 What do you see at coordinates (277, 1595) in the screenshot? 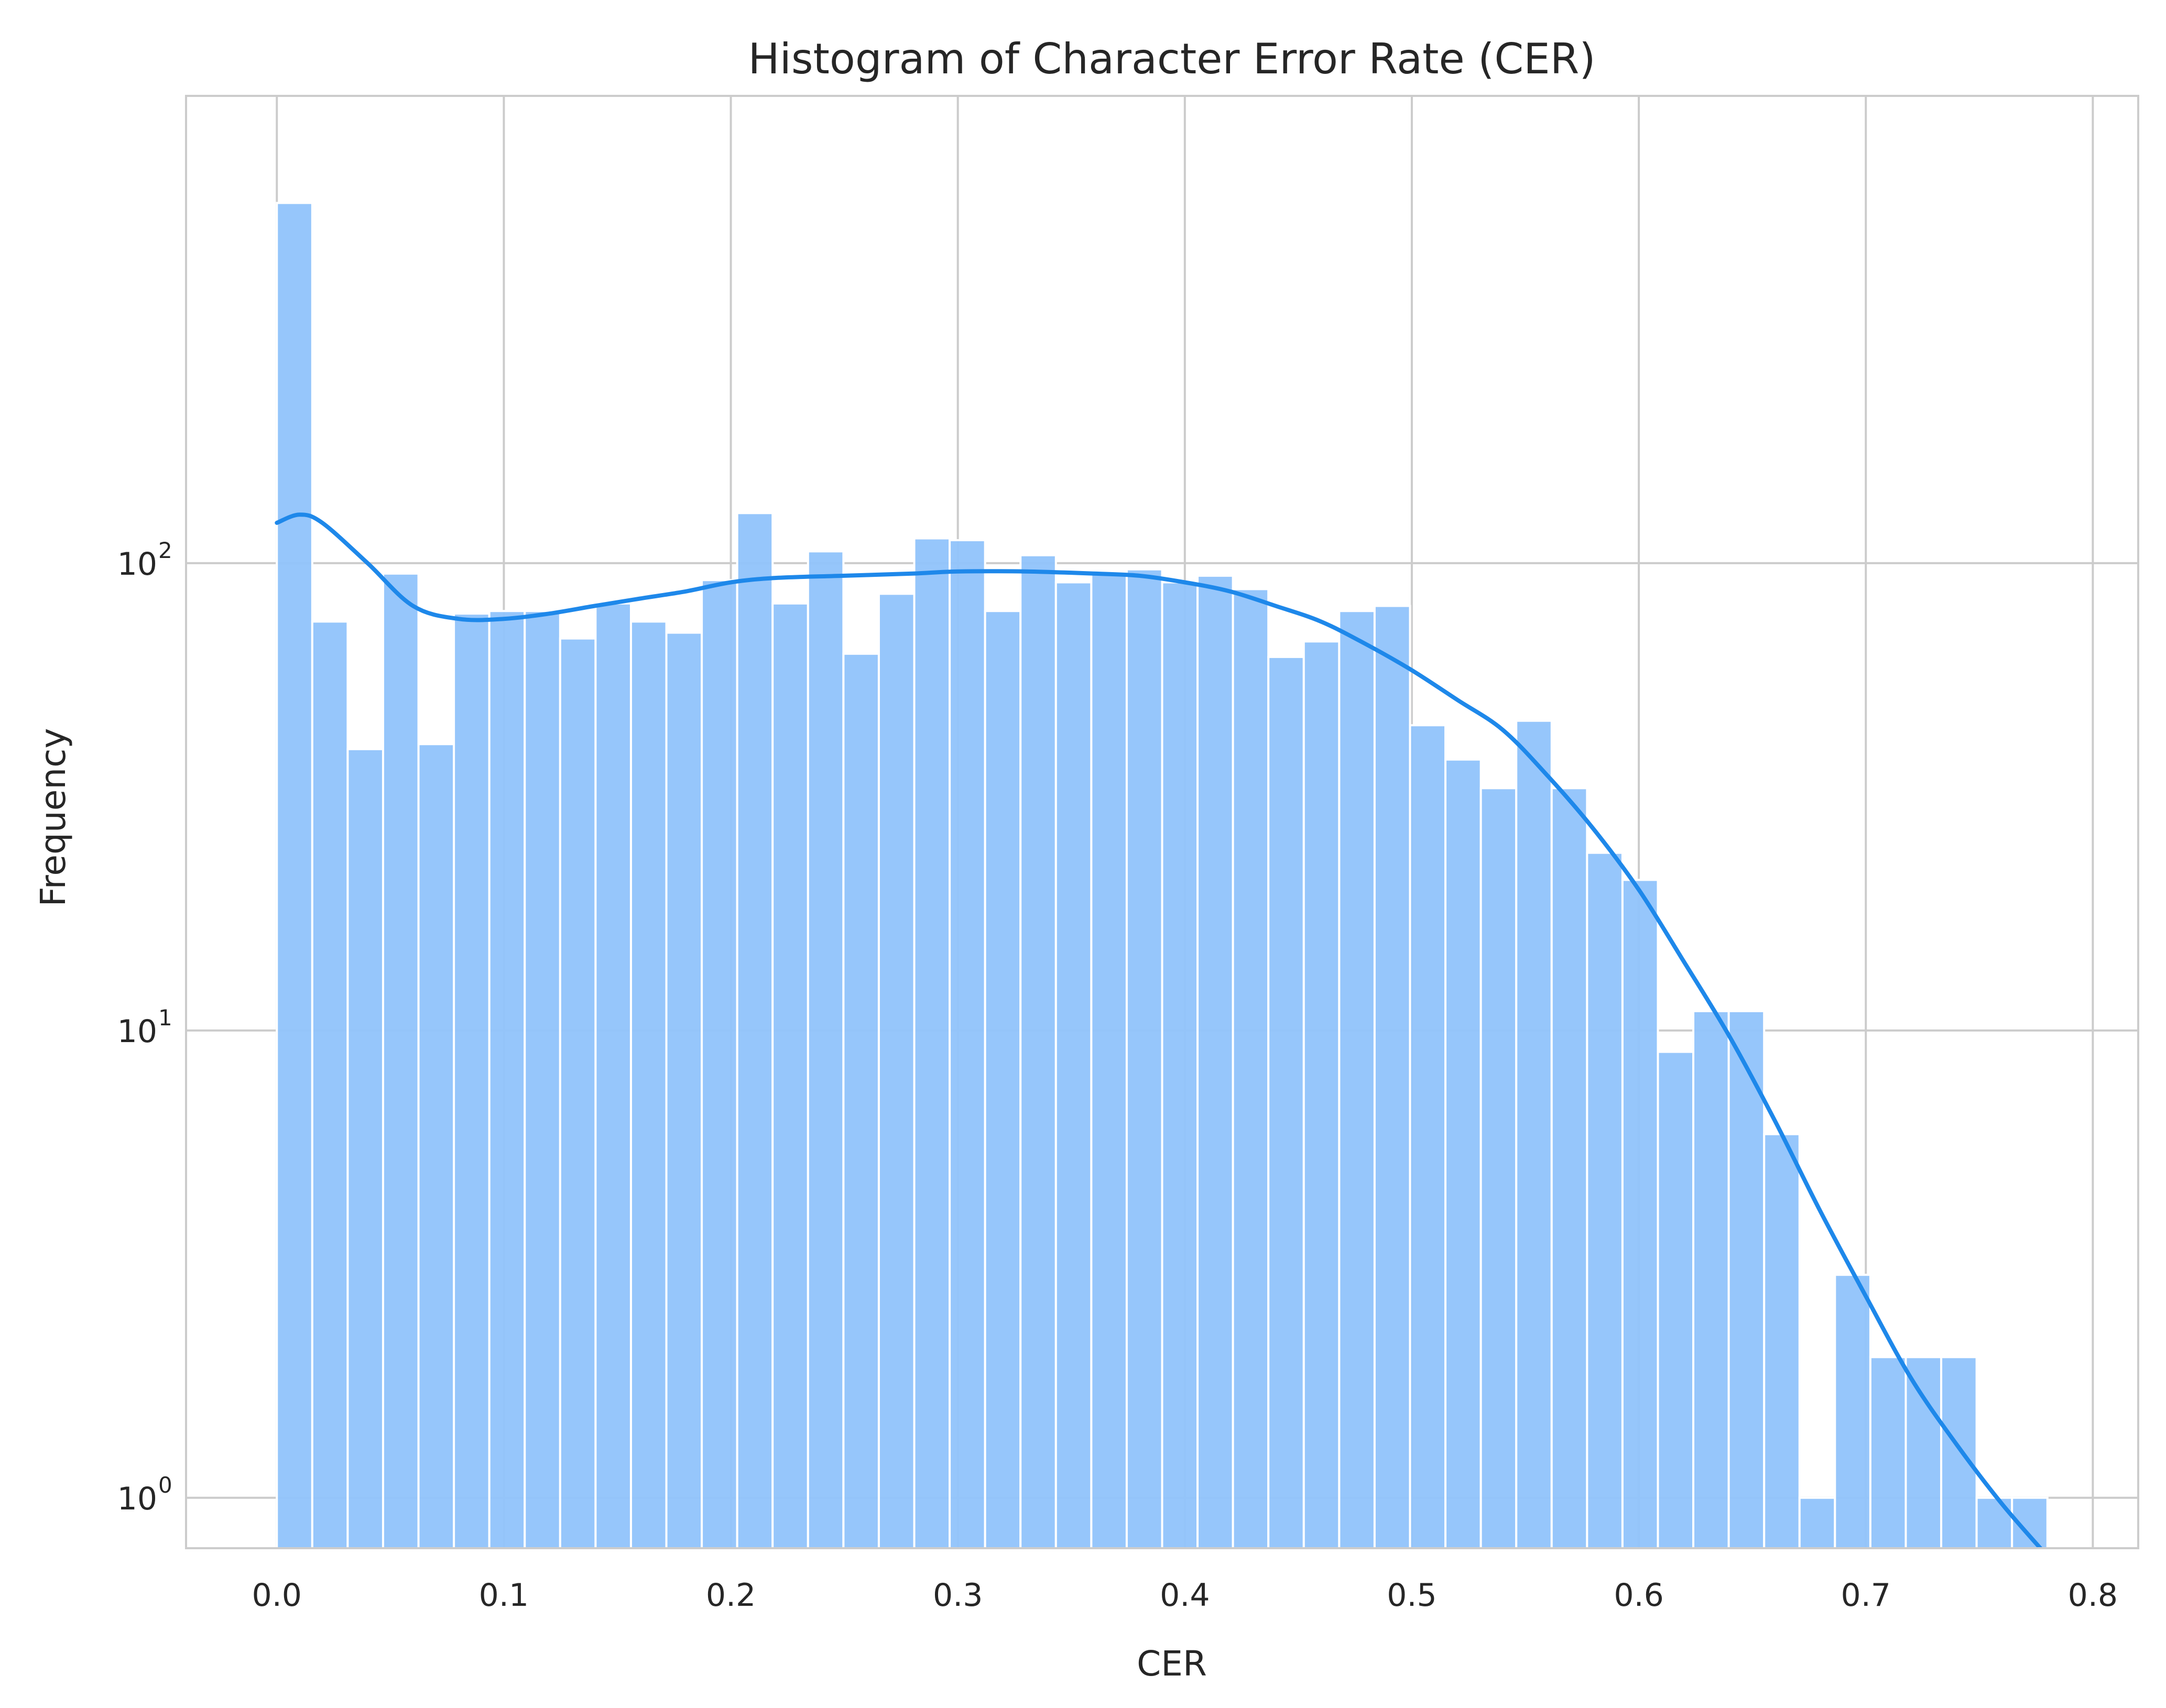
I see `x-tick-label-0: 0.0` at bounding box center [277, 1595].